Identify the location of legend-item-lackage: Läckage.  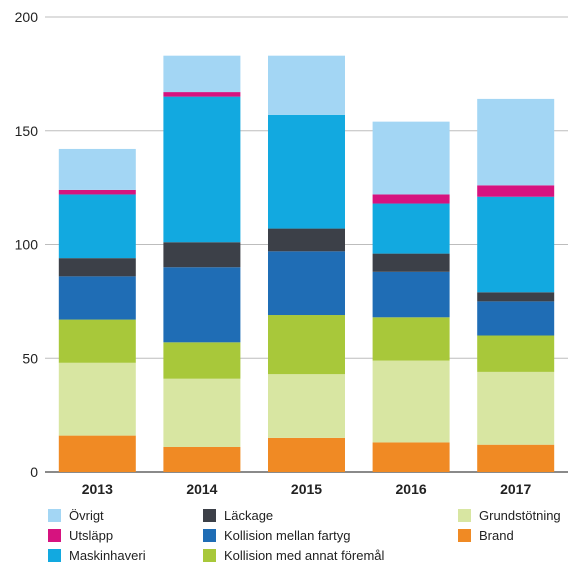
(238, 515).